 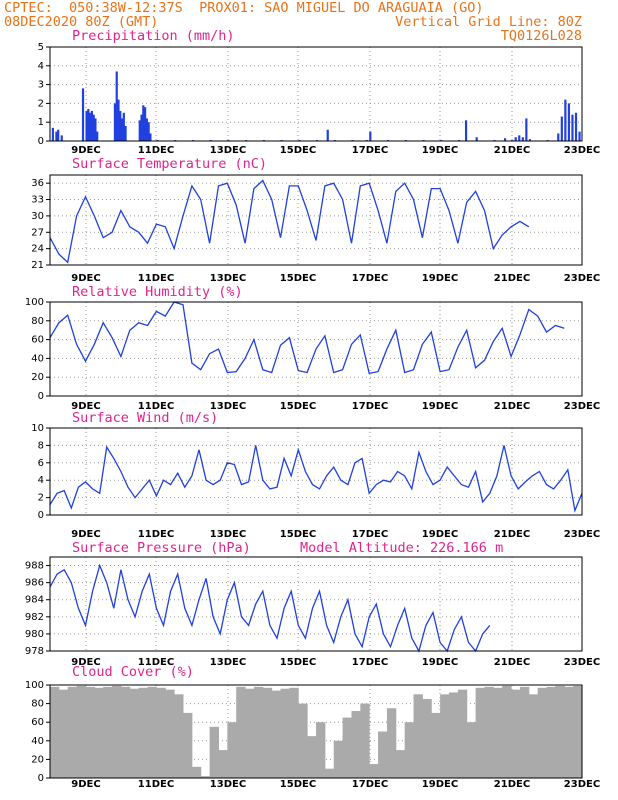 What do you see at coordinates (582, 534) in the screenshot?
I see `wind-xtick: 23DEC` at bounding box center [582, 534].